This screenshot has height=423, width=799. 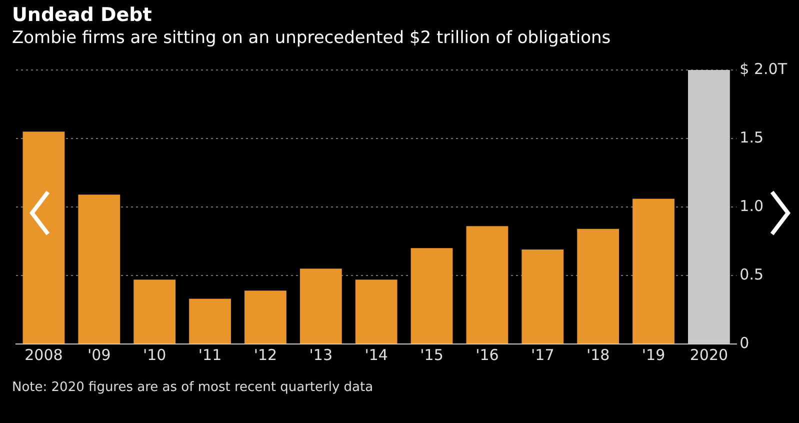 What do you see at coordinates (99, 355) in the screenshot?
I see `x-tick-label: '09` at bounding box center [99, 355].